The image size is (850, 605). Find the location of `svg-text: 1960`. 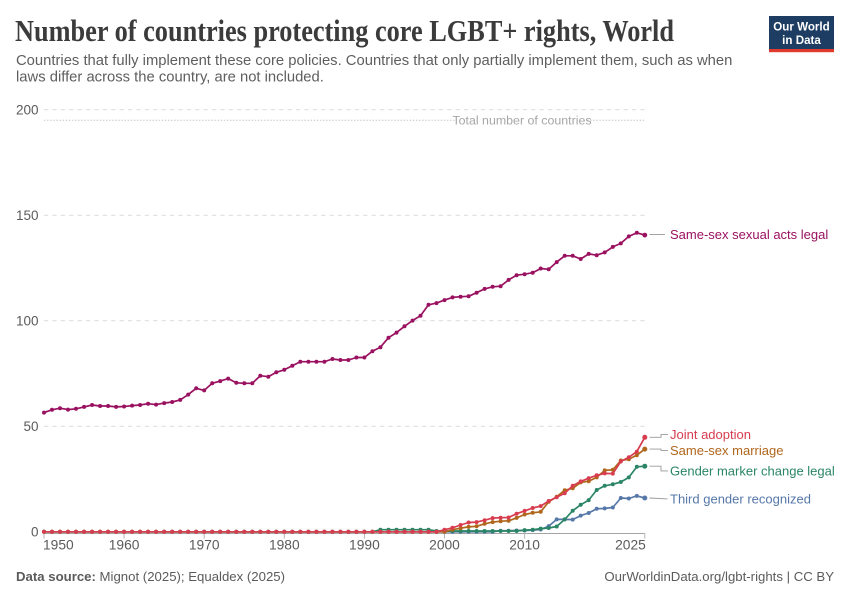

svg-text: 1960 is located at coordinates (124, 545).